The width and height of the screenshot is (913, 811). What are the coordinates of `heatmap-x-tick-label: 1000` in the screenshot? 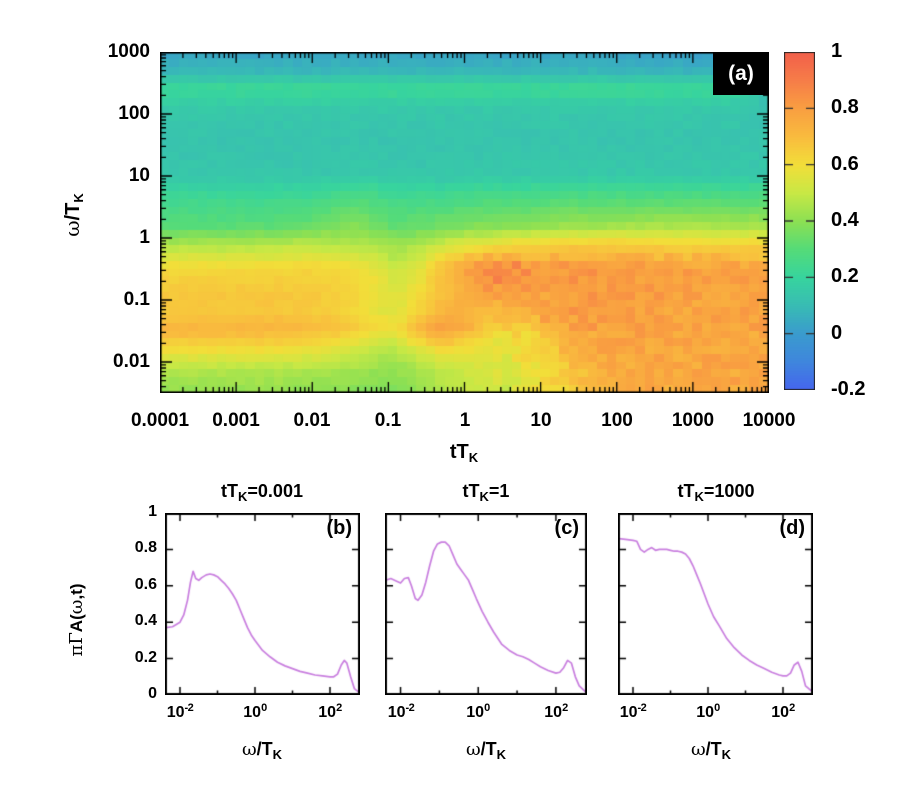 It's located at (693, 420).